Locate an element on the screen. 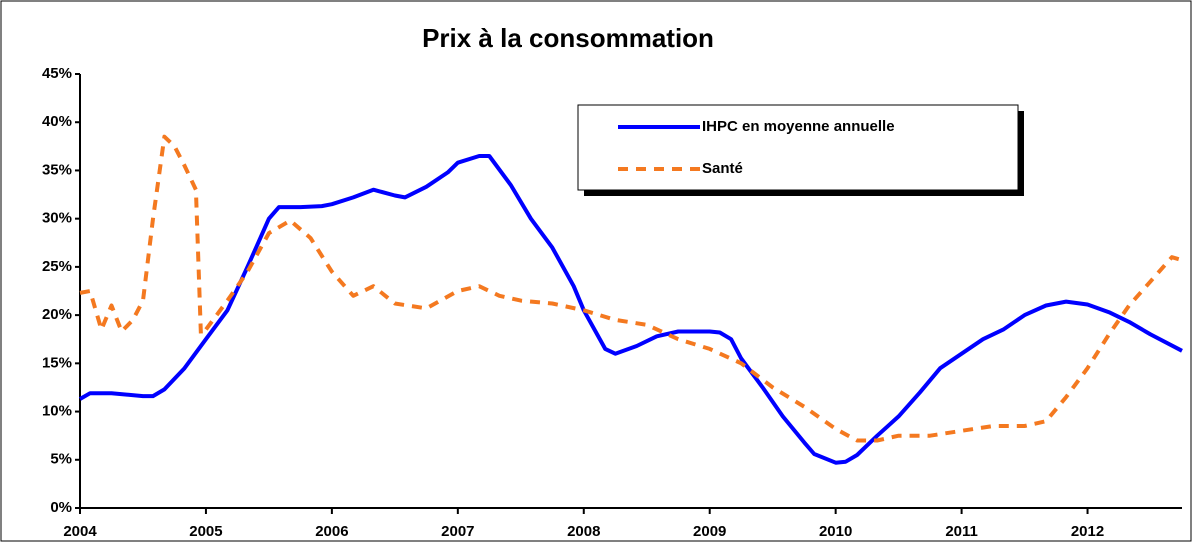 This screenshot has width=1192, height=542. y-tick-label: 40% is located at coordinates (57, 121).